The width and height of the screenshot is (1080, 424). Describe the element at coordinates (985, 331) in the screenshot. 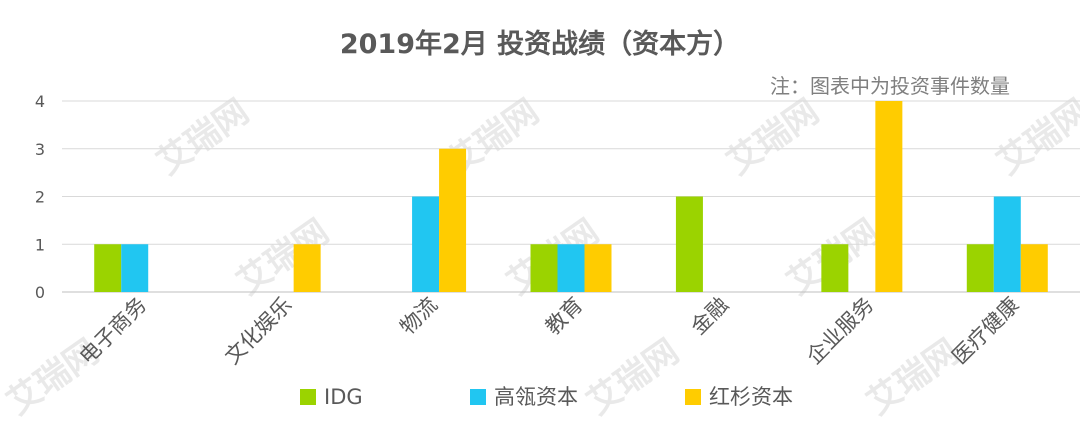

I see `x-tick-label: 医疗健康` at that location.